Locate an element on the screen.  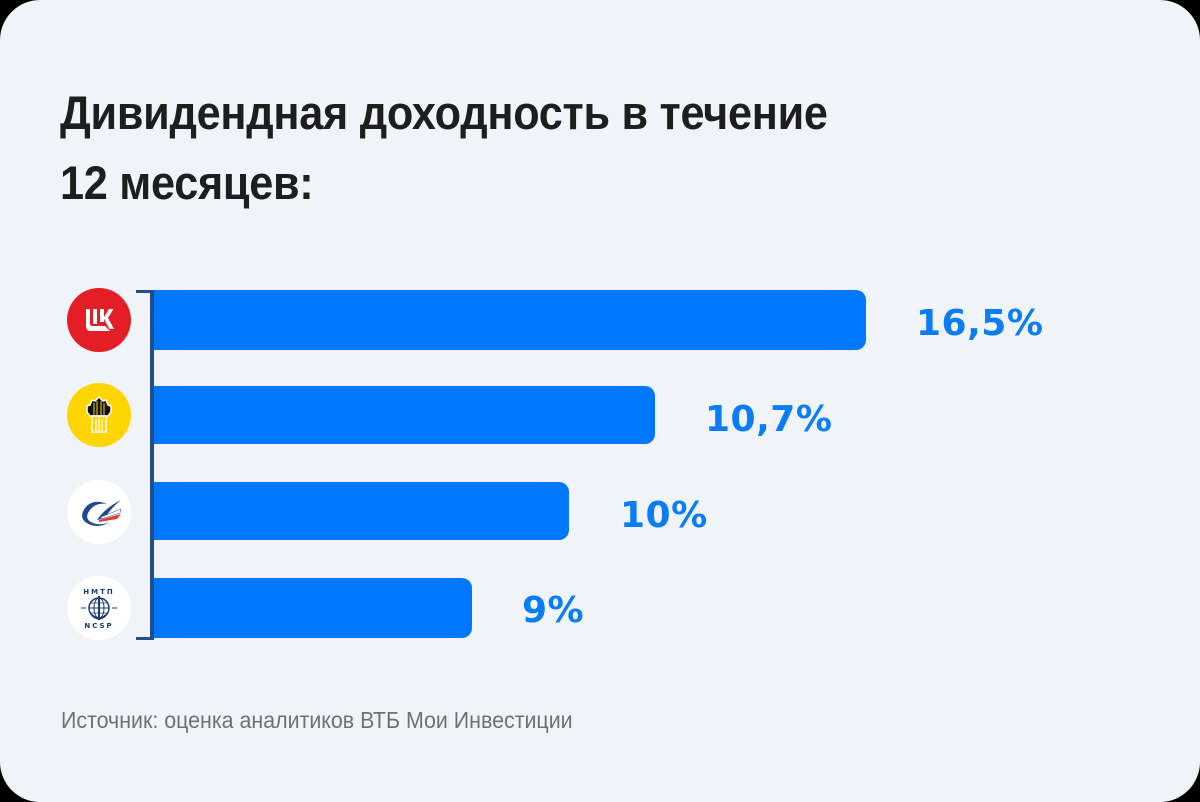
bar-nmtp is located at coordinates (313, 608).